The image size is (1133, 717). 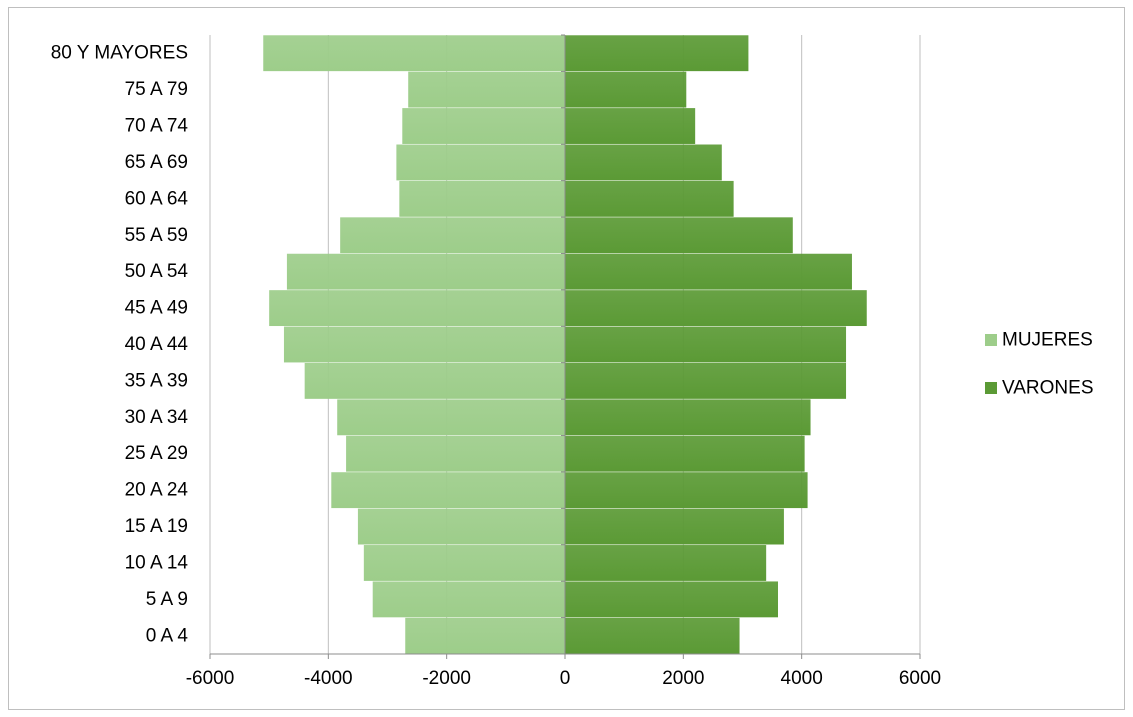 I want to click on category-label: 20 A 24, so click(x=157, y=490).